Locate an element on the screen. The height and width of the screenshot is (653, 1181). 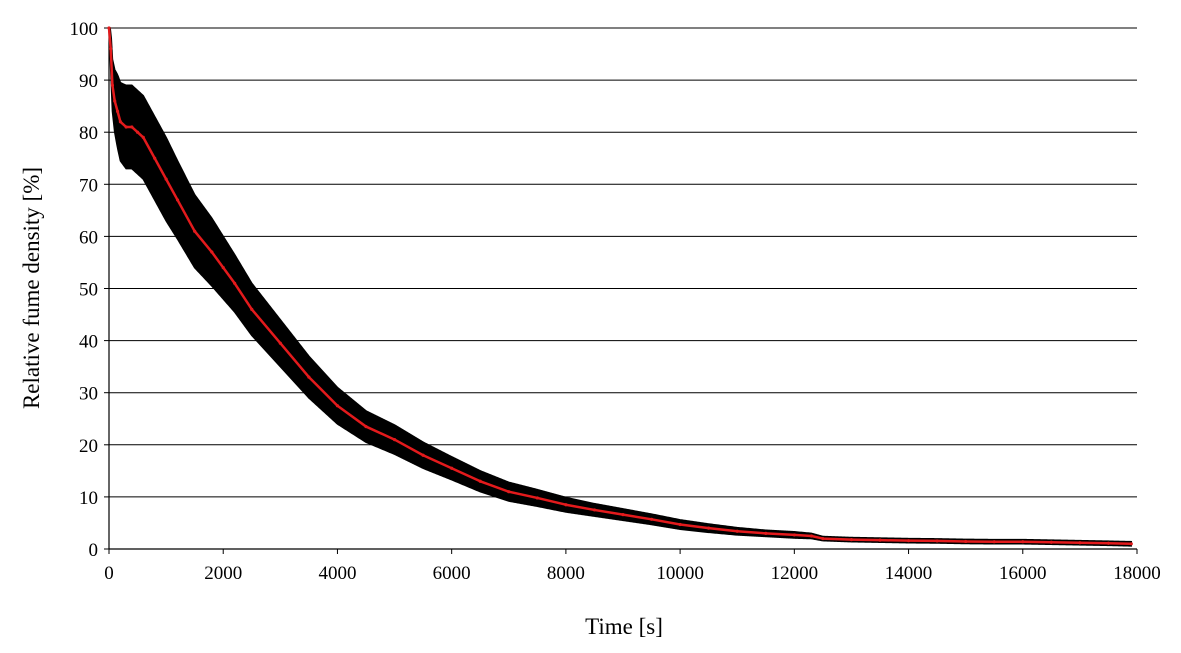
x-tick-label: 16000 is located at coordinates (1023, 573).